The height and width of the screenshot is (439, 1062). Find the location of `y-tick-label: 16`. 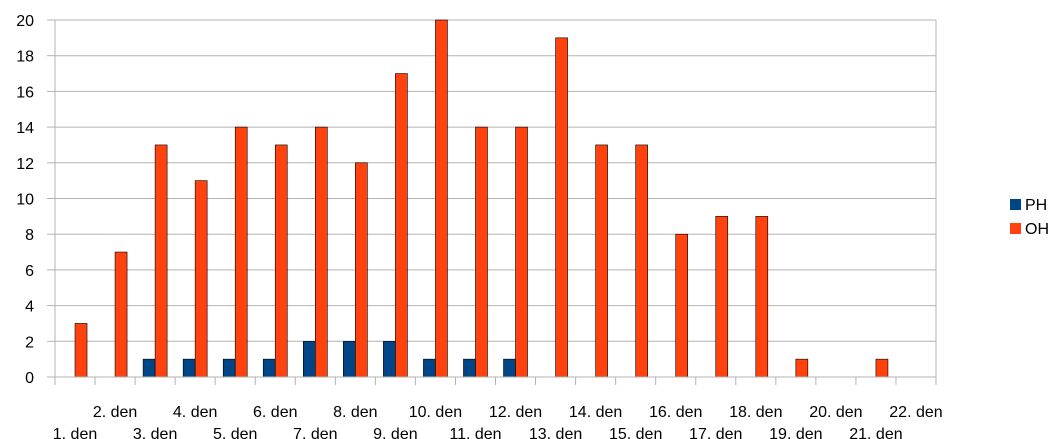

y-tick-label: 16 is located at coordinates (25, 92).